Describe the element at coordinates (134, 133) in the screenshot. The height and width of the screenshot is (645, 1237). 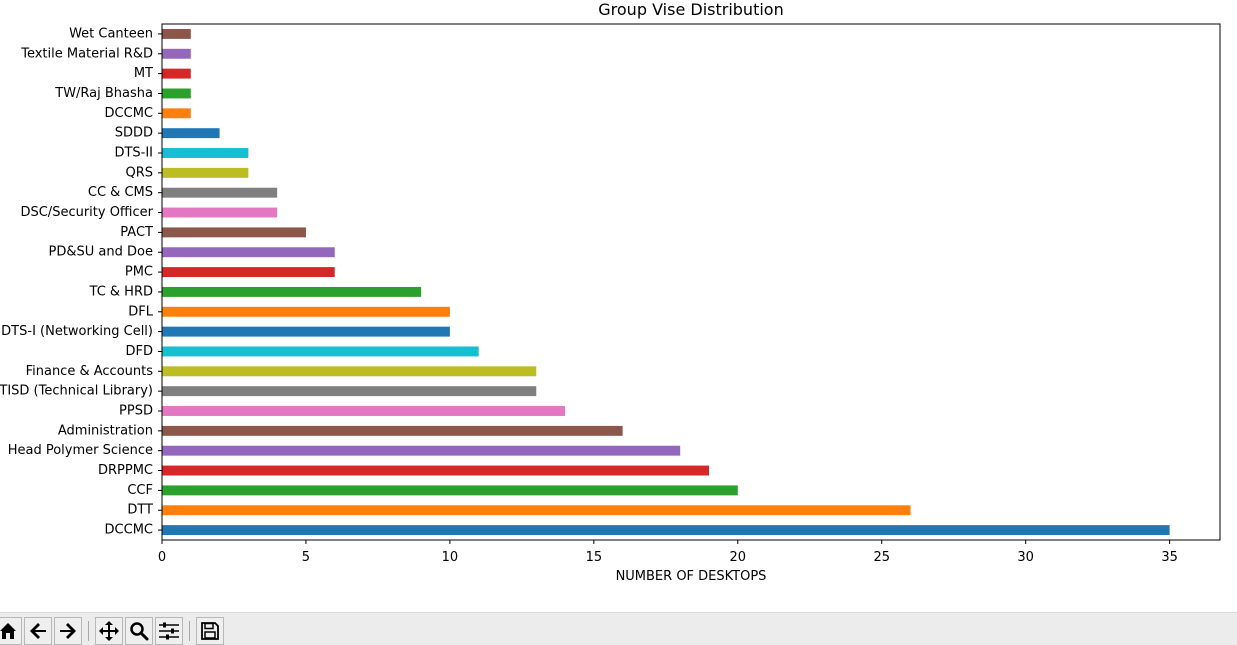
I see `y-tick-label: SDDD` at that location.